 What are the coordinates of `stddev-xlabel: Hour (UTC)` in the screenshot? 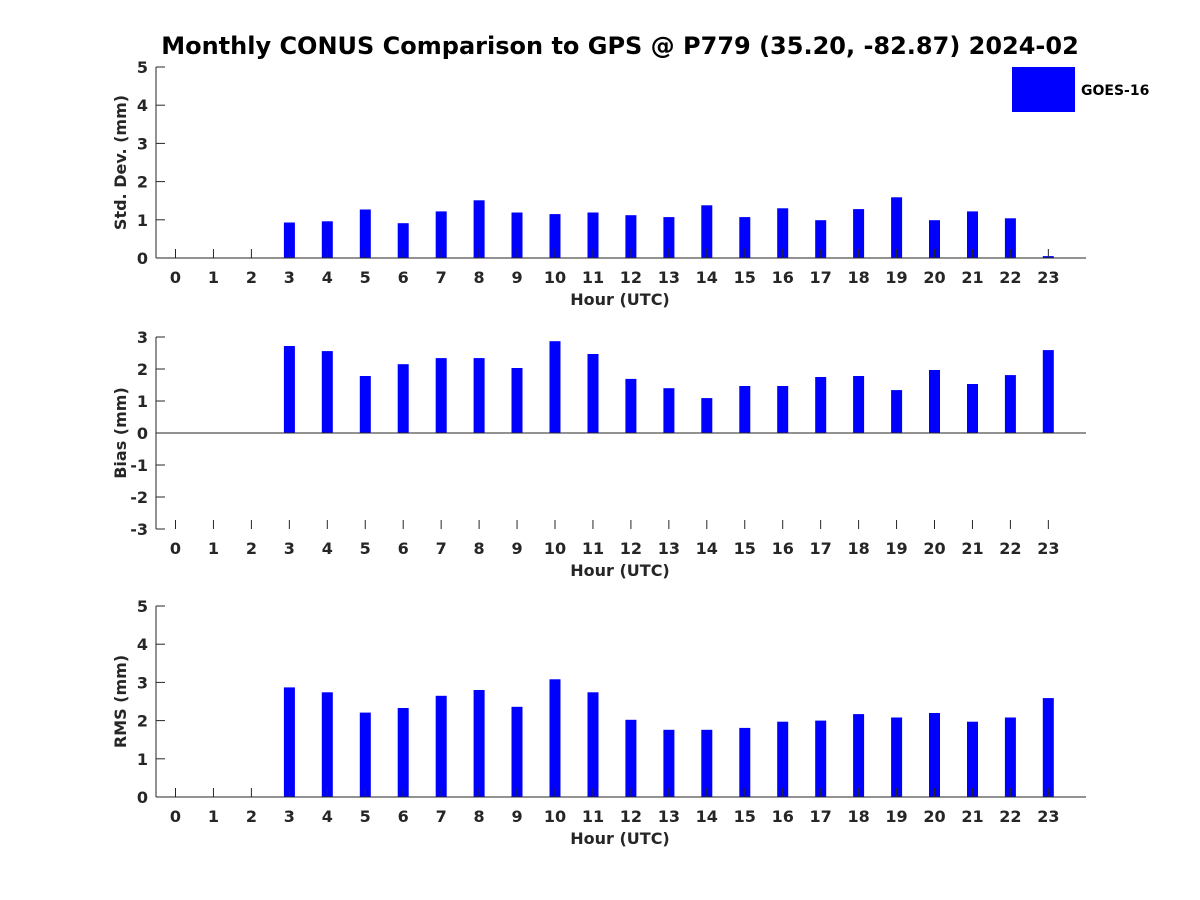 It's located at (620, 299).